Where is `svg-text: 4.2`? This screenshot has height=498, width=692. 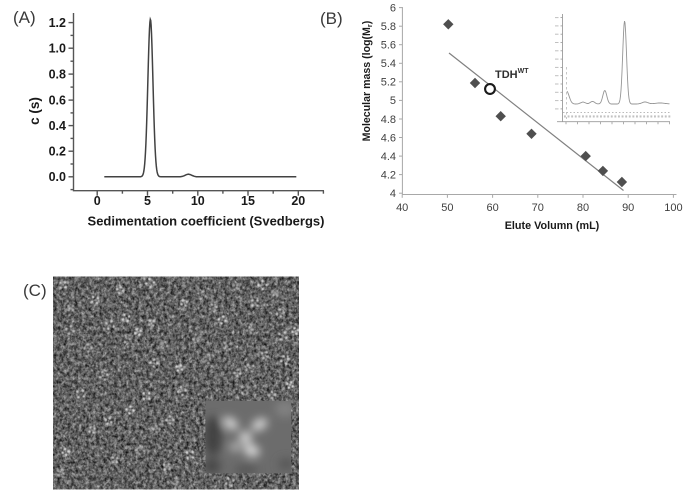 svg-text: 4.2 is located at coordinates (388, 175).